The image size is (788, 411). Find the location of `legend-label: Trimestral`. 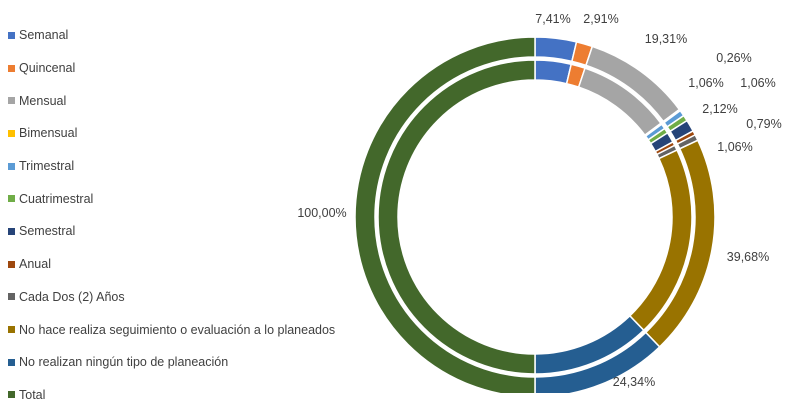

legend-label: Trimestral is located at coordinates (47, 166).